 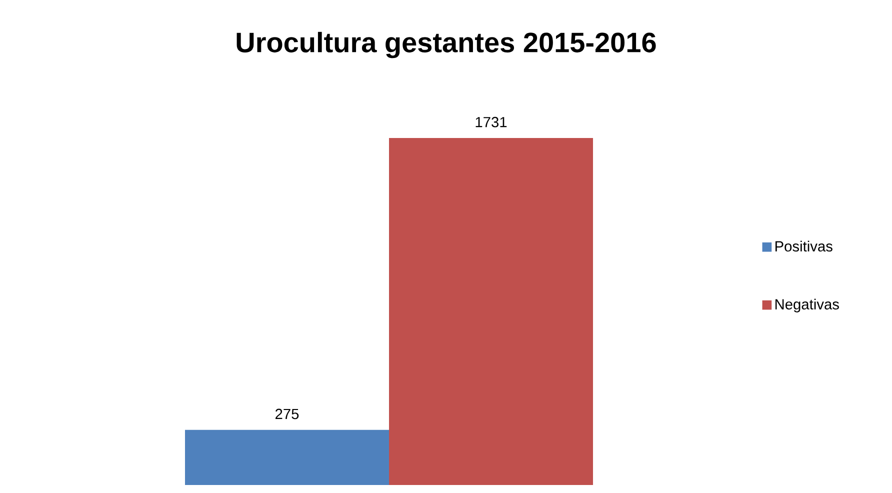 What do you see at coordinates (807, 305) in the screenshot?
I see `legend-label: Negativas` at bounding box center [807, 305].